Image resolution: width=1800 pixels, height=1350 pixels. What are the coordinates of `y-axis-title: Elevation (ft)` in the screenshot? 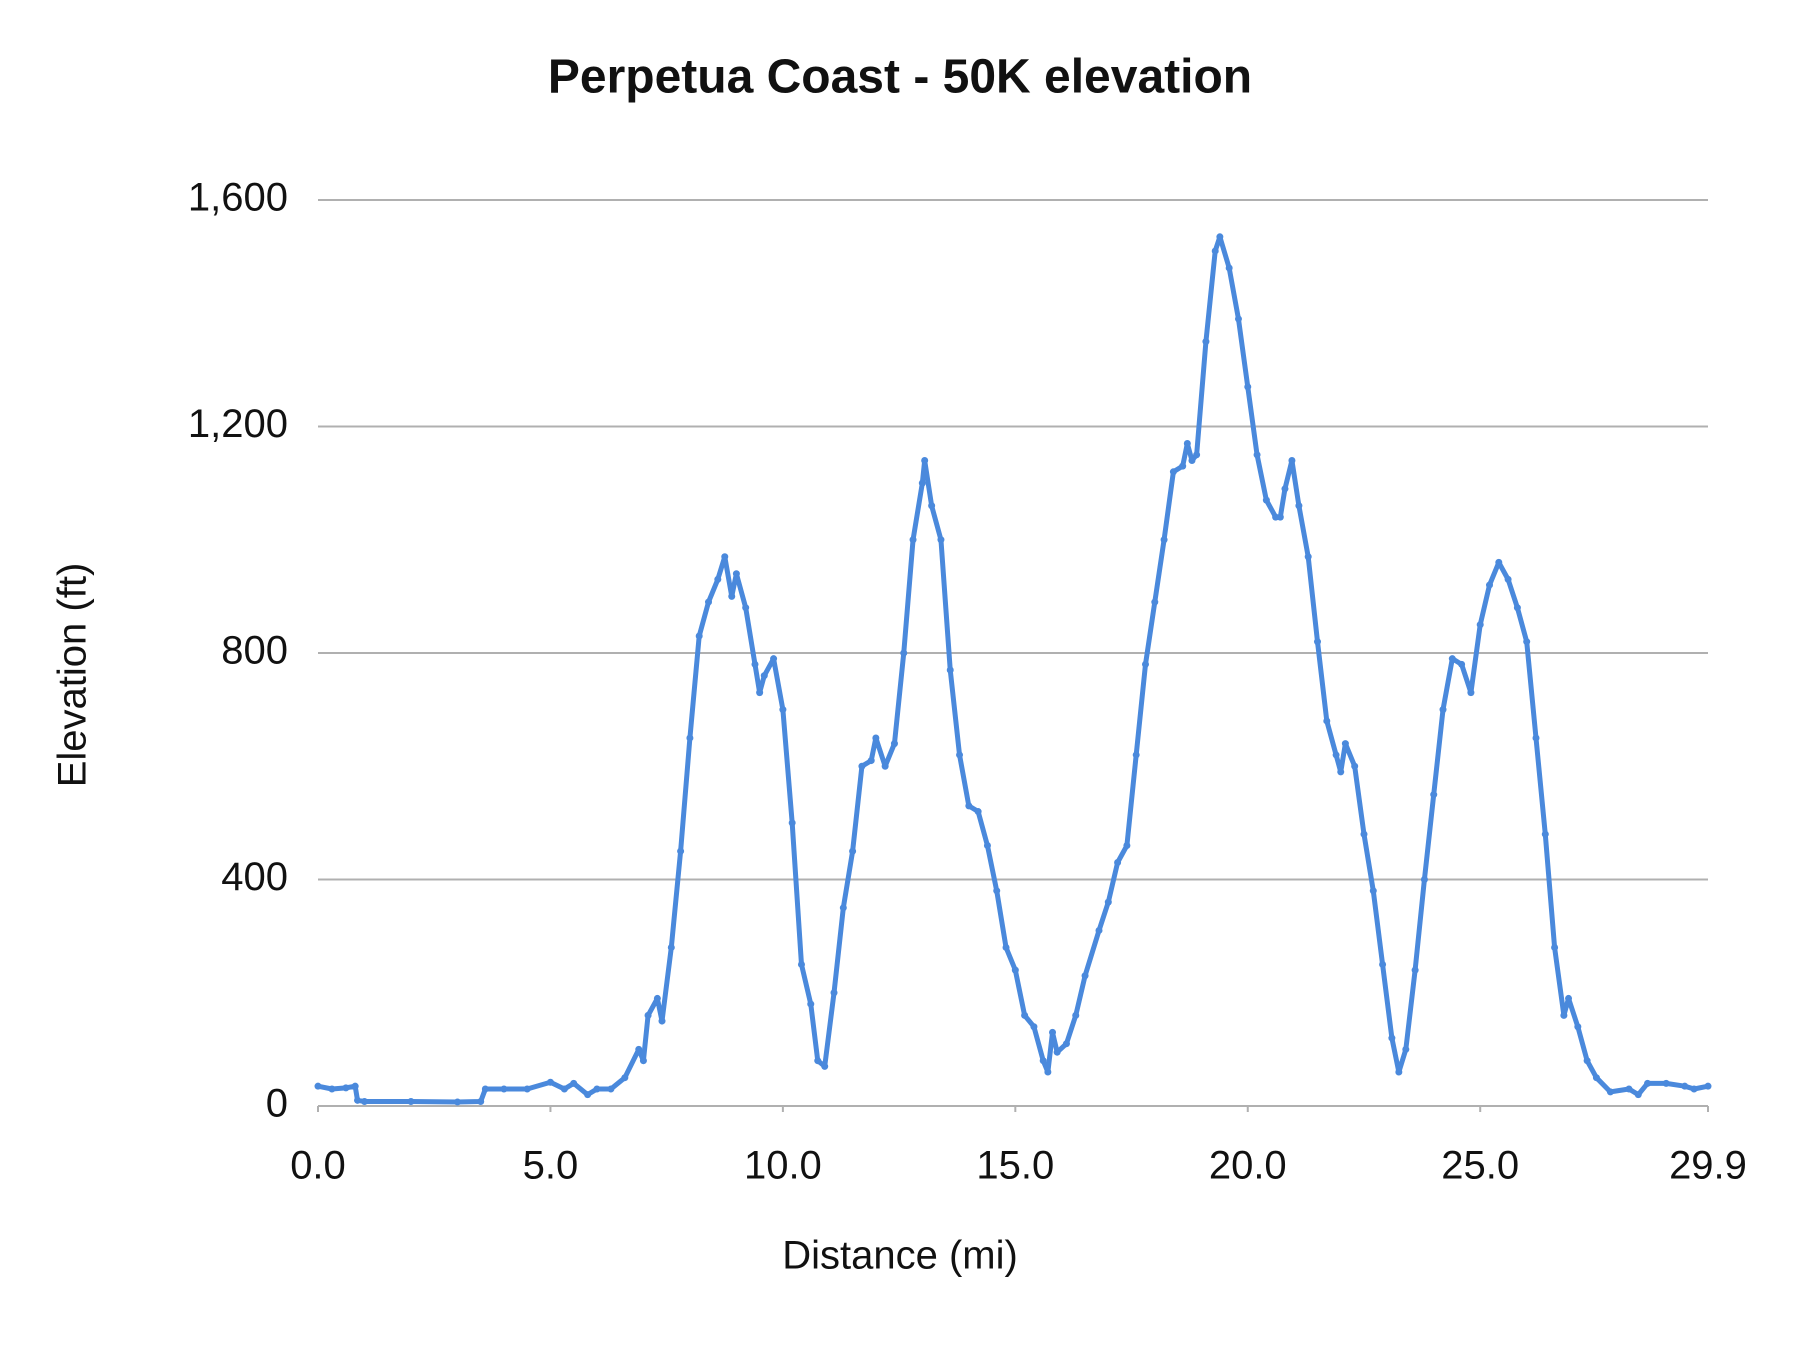 It's located at (73, 675).